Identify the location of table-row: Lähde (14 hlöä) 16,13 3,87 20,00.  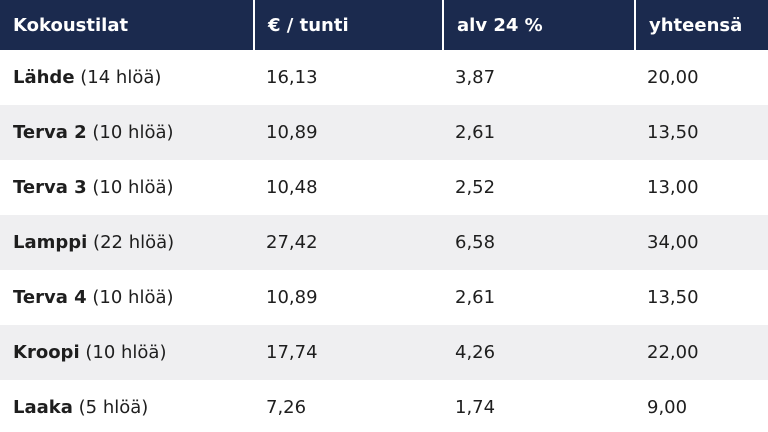
(384, 77).